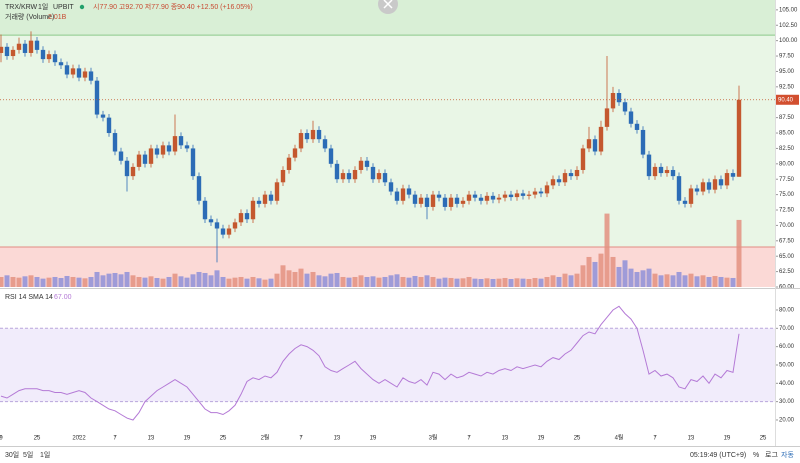  Describe the element at coordinates (469, 439) in the screenshot. I see `x-tick-label: 7` at that location.